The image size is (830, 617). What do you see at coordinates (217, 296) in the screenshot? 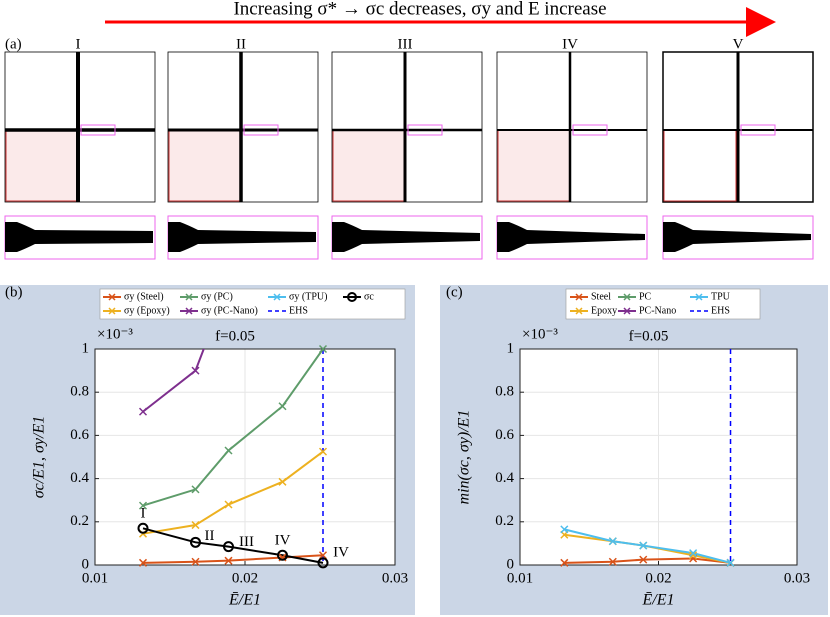
I see `legend-label: σy (PC)` at bounding box center [217, 296].